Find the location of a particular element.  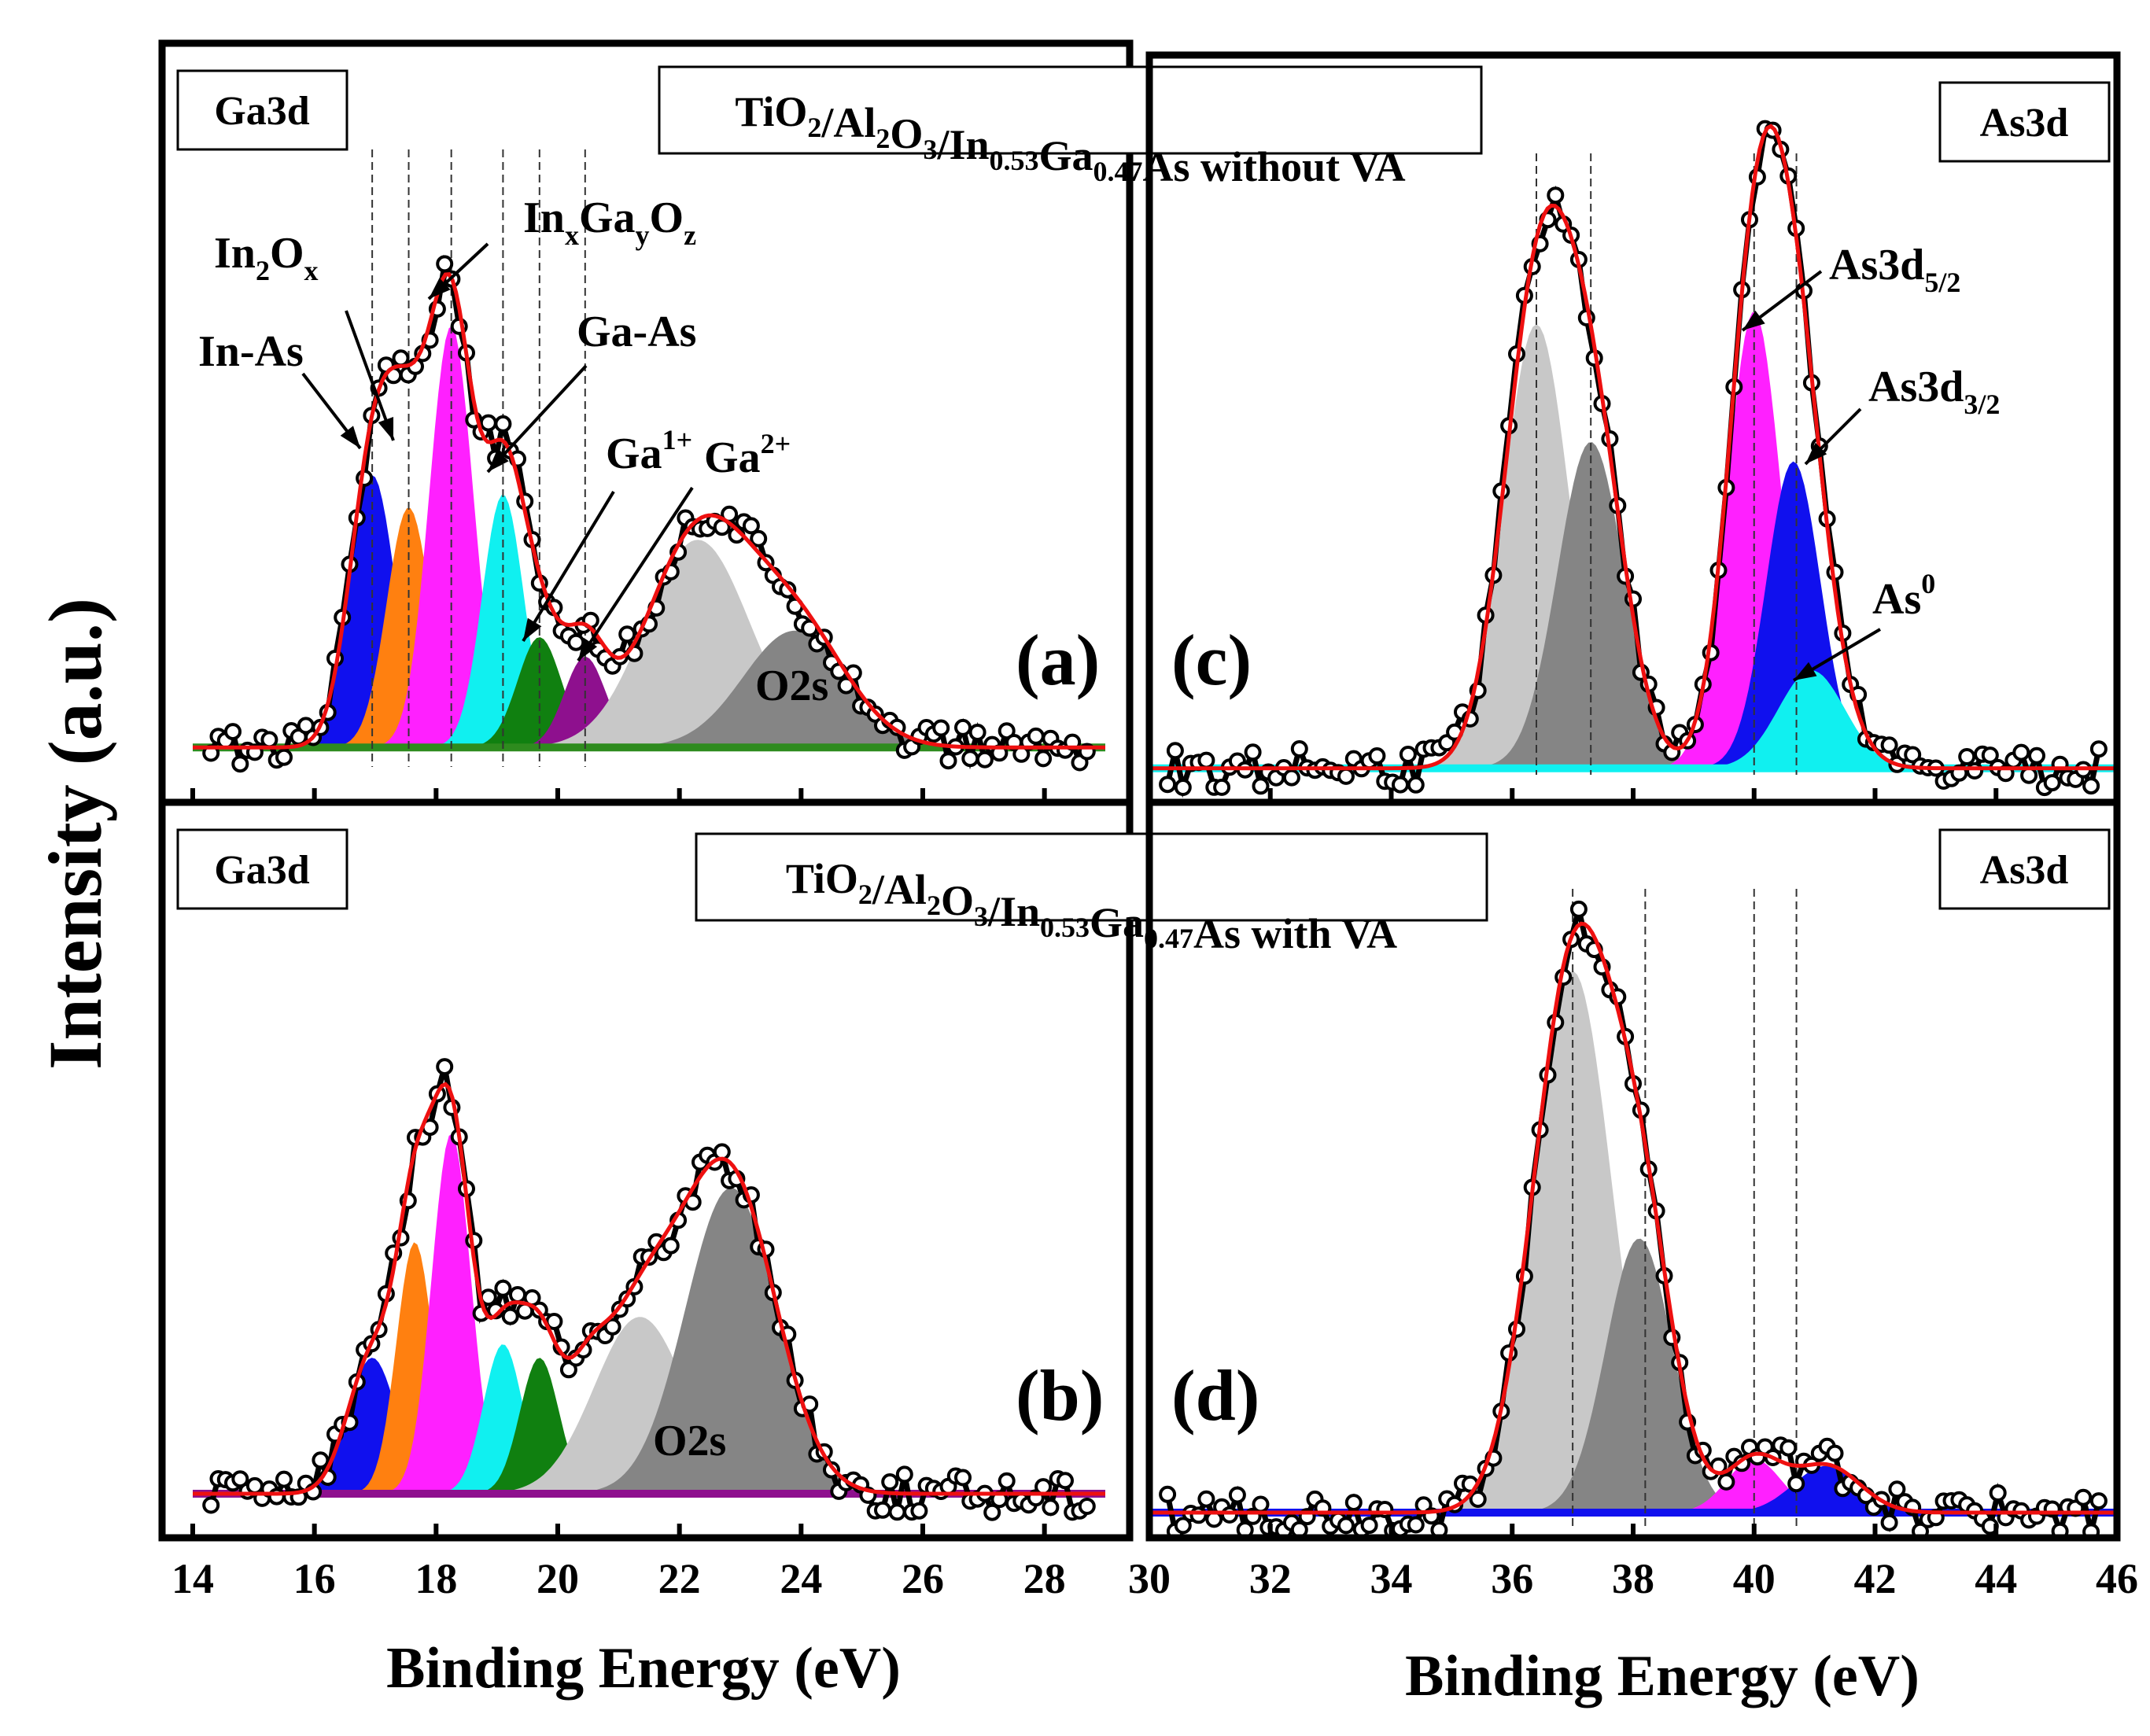

annotation-o2s-a: O2s is located at coordinates (791, 686).